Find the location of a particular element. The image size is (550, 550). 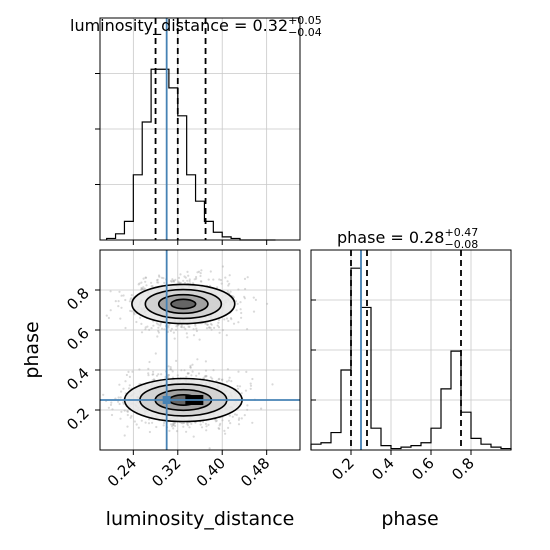

title-phase: phase = 0.28+0.47 −0.08 is located at coordinates (407, 238).